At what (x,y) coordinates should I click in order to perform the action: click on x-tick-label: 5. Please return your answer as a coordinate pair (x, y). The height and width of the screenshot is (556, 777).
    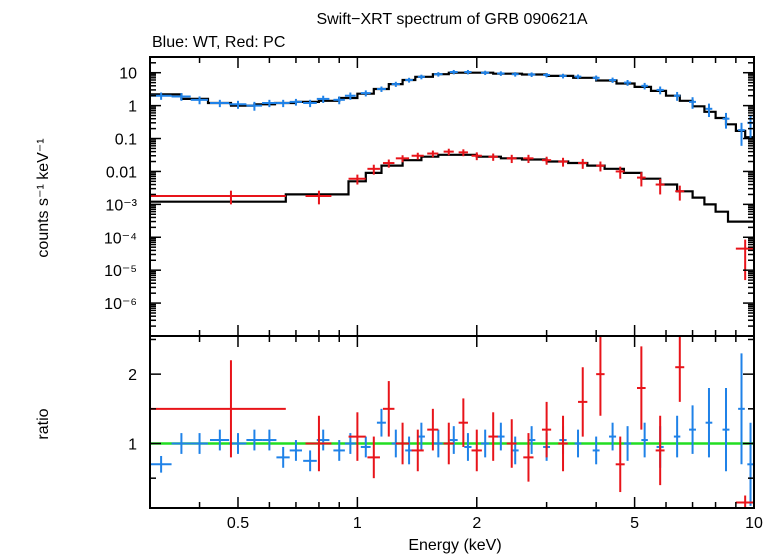
    Looking at the image, I should click on (634, 523).